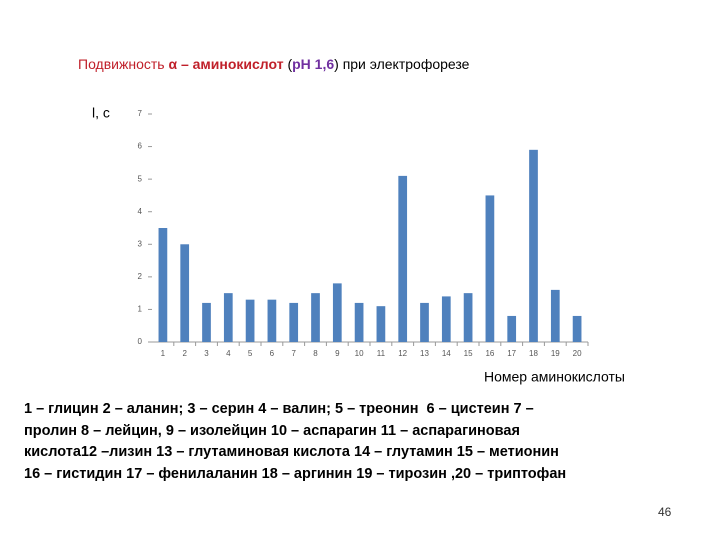 The height and width of the screenshot is (540, 720). What do you see at coordinates (288, 64) in the screenshot?
I see `title-part: (` at bounding box center [288, 64].